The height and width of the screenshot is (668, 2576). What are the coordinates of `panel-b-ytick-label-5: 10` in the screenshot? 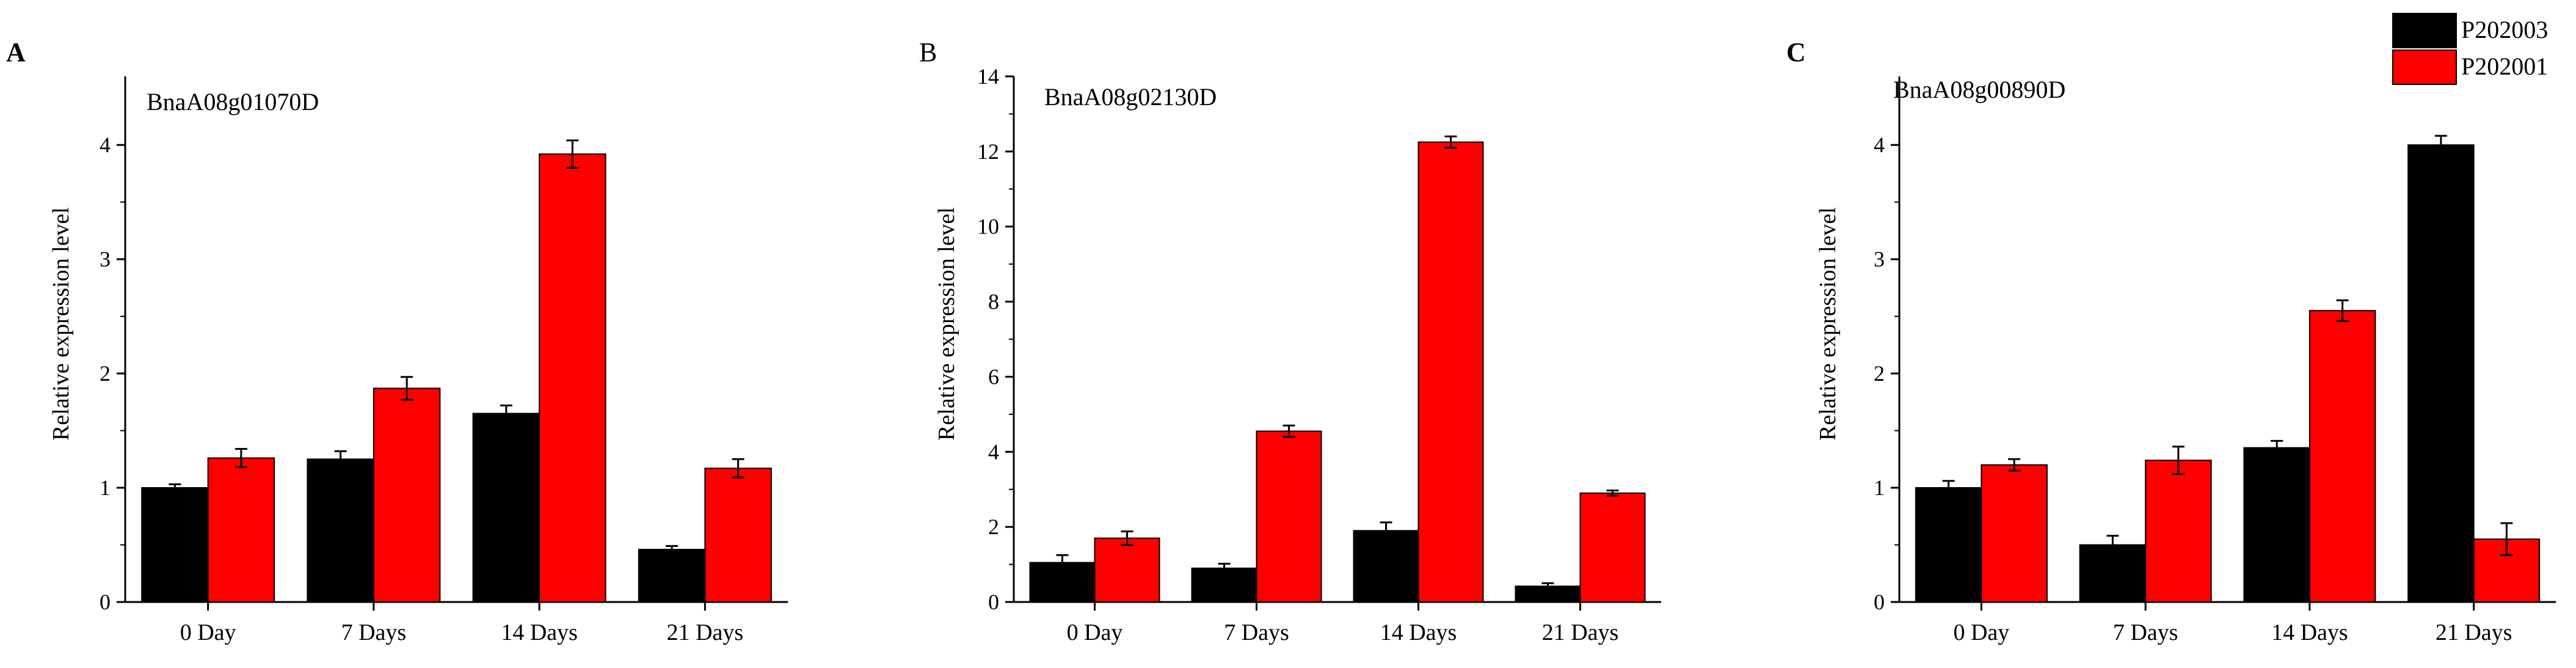 It's located at (988, 227).